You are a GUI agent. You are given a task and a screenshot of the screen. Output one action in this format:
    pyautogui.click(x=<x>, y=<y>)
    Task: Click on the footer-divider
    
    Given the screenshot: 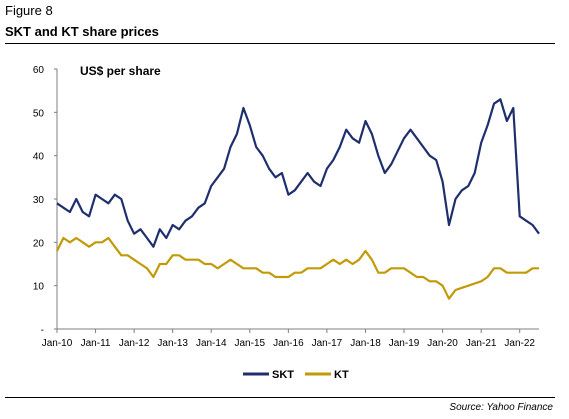 What is the action you would take?
    pyautogui.click(x=280, y=397)
    